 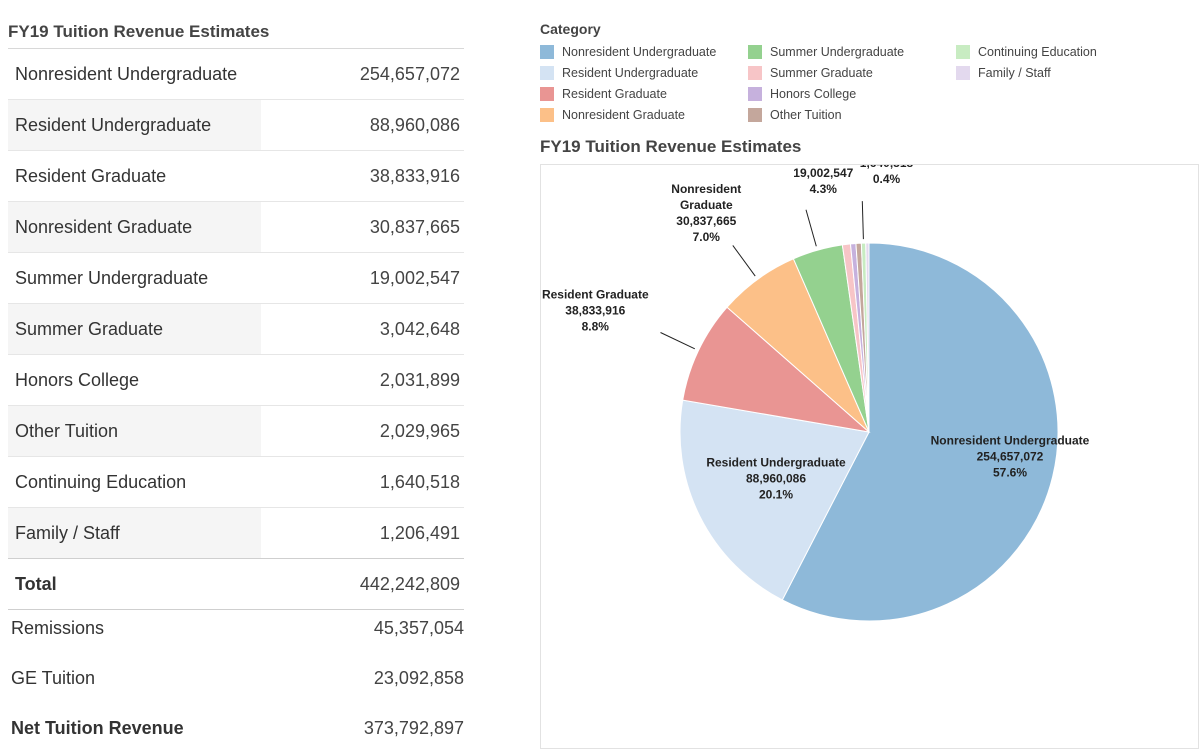 What do you see at coordinates (36, 583) in the screenshot?
I see `total-label: Total` at bounding box center [36, 583].